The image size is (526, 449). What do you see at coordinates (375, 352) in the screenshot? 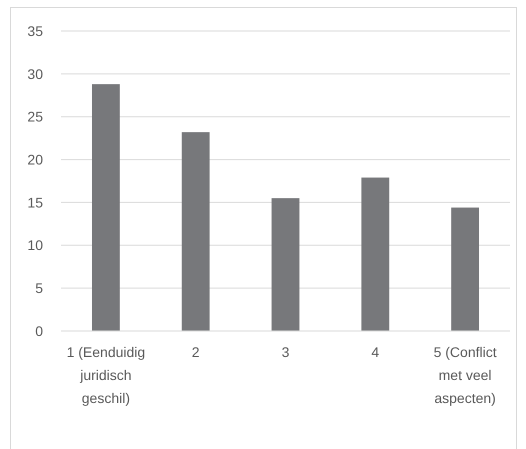
I see `x-tick-label: 4` at bounding box center [375, 352].